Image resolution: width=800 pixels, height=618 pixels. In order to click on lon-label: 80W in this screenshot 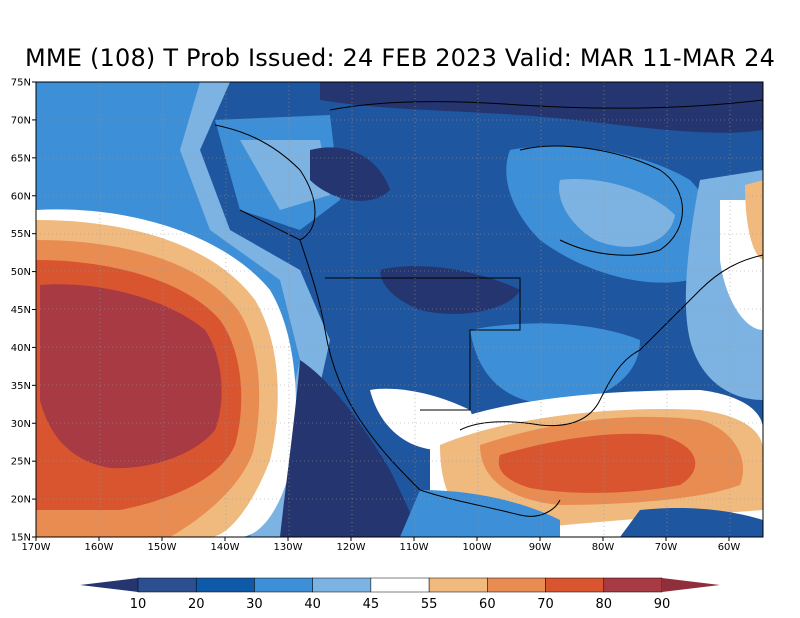, I will do `click(603, 547)`.